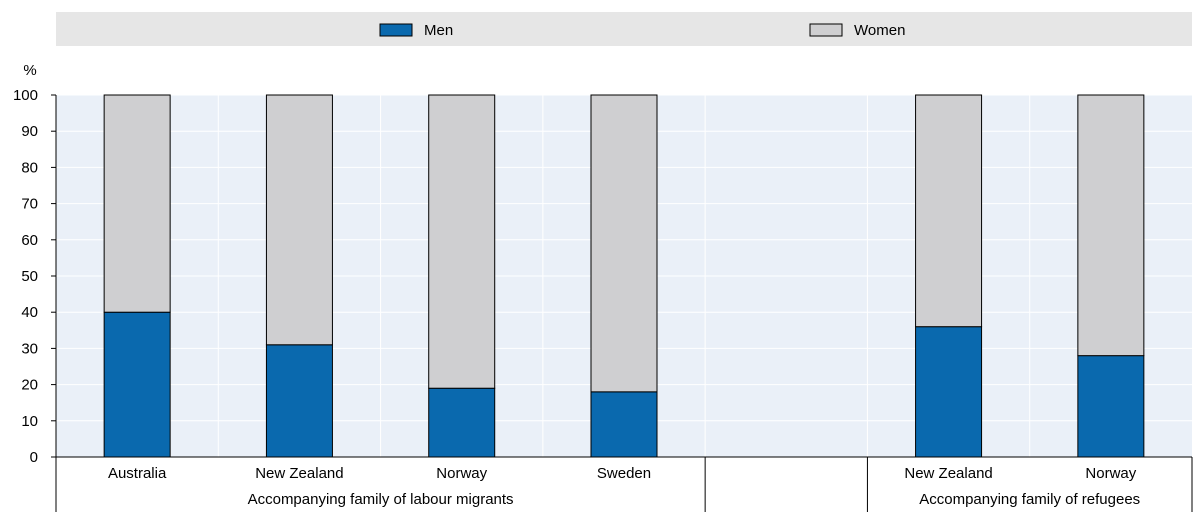 This screenshot has width=1197, height=512. Describe the element at coordinates (396, 30) in the screenshot. I see `legend-swatch-men` at that location.